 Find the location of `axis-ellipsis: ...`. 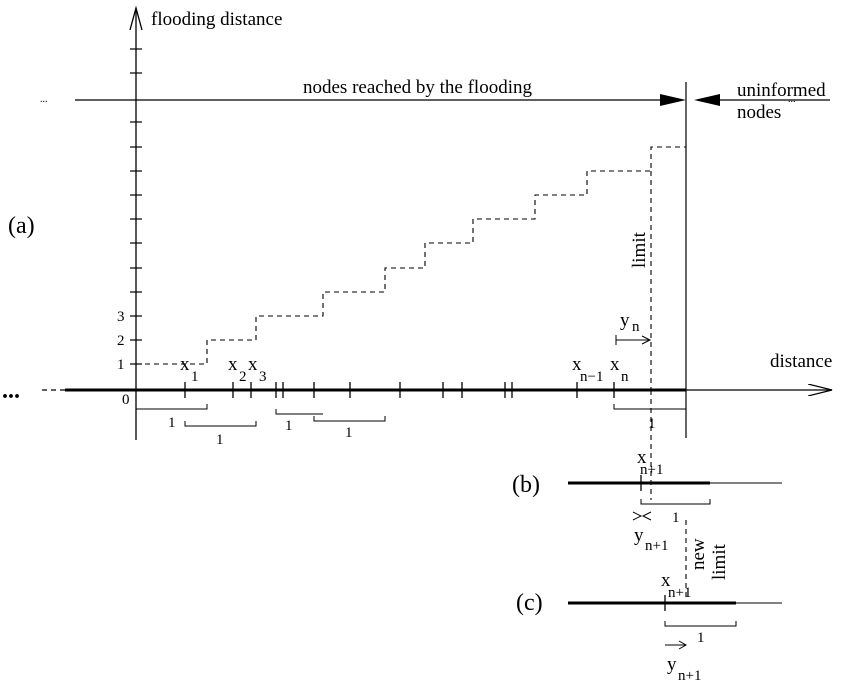

axis-ellipsis: ... is located at coordinates (11, 391).